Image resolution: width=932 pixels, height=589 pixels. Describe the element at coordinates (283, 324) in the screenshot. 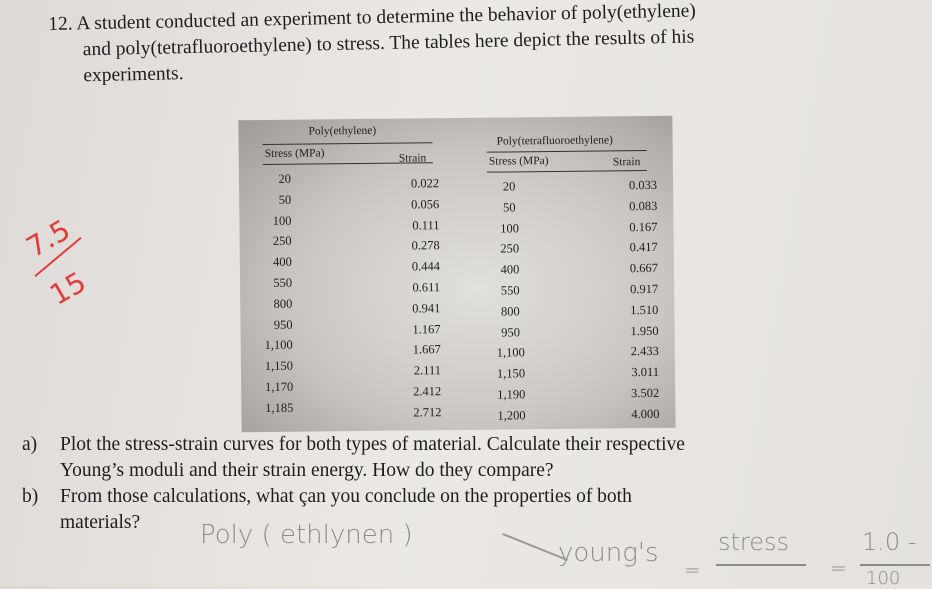

I see `table-1-stress-cell: 950` at that location.